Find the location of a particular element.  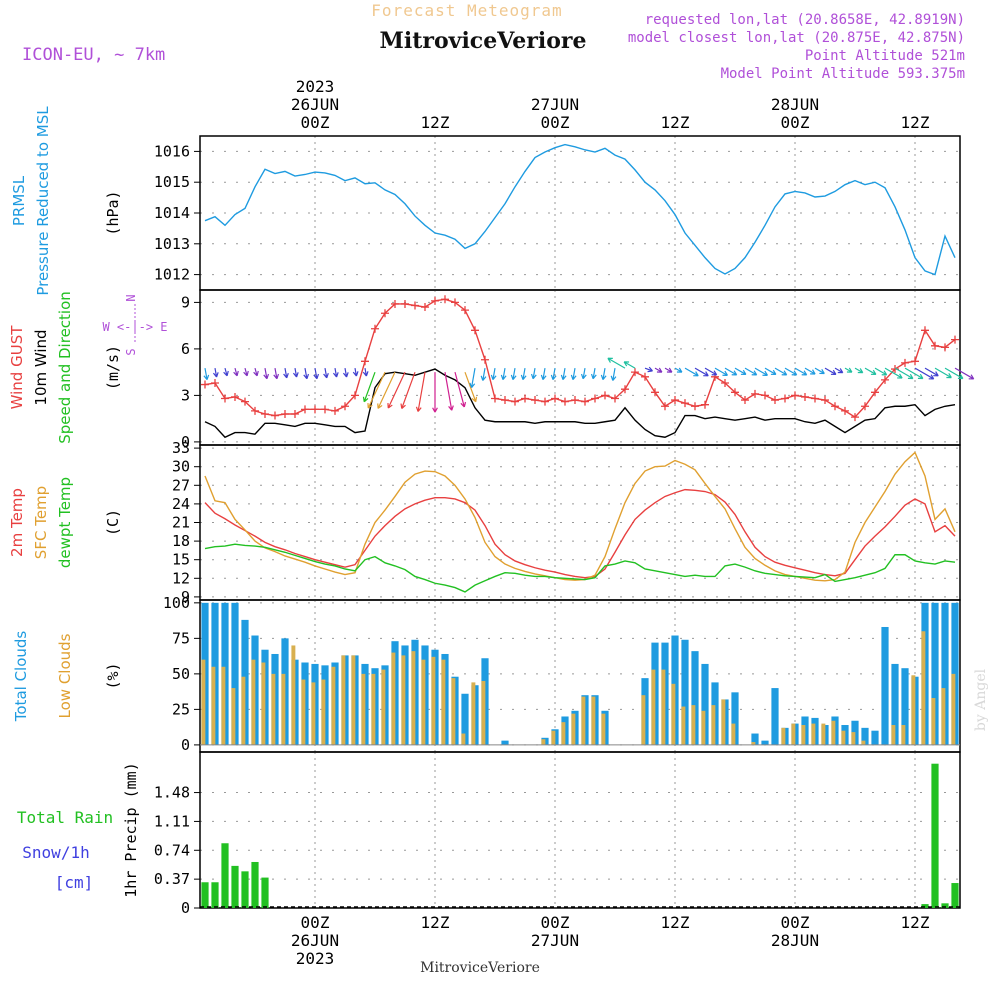

model-altitude: Model Point Altitude 593.375m is located at coordinates (843, 74).